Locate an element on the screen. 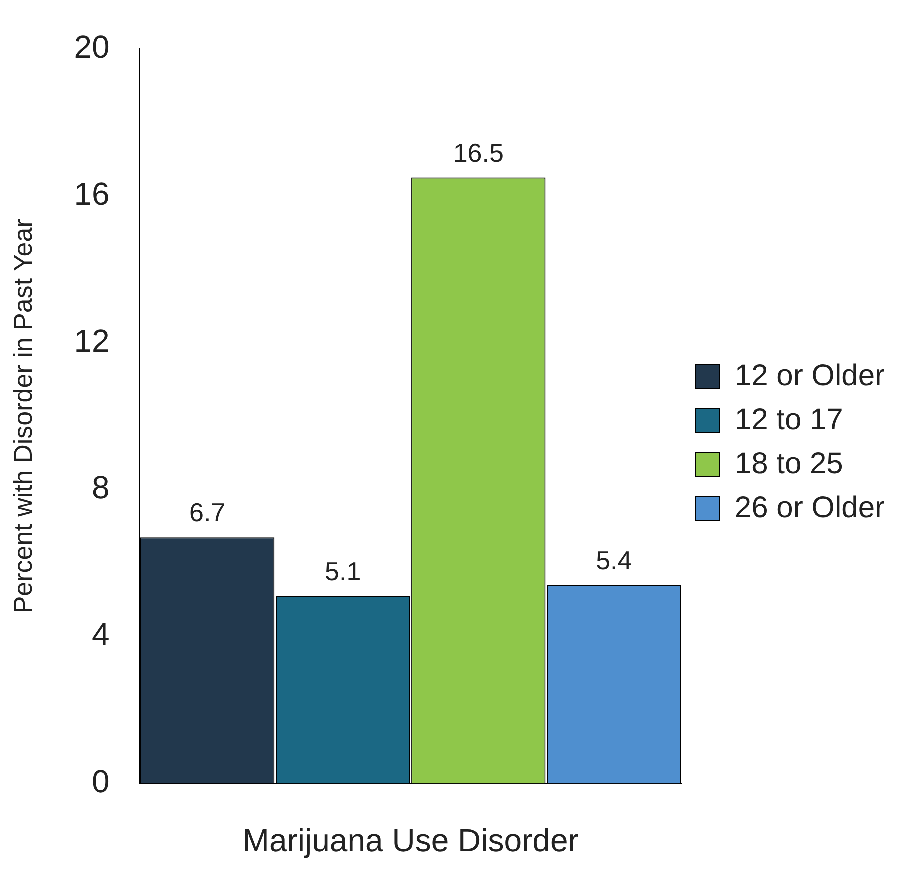  data-label: 16.5 is located at coordinates (478, 153).